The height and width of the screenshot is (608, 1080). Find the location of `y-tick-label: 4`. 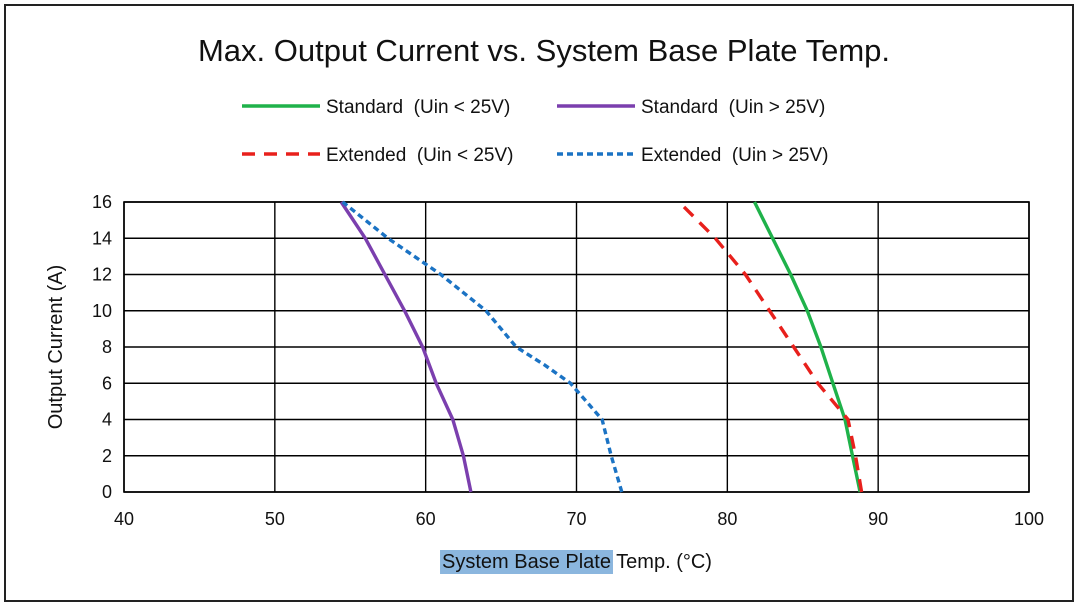

y-tick-label: 4 is located at coordinates (107, 420).